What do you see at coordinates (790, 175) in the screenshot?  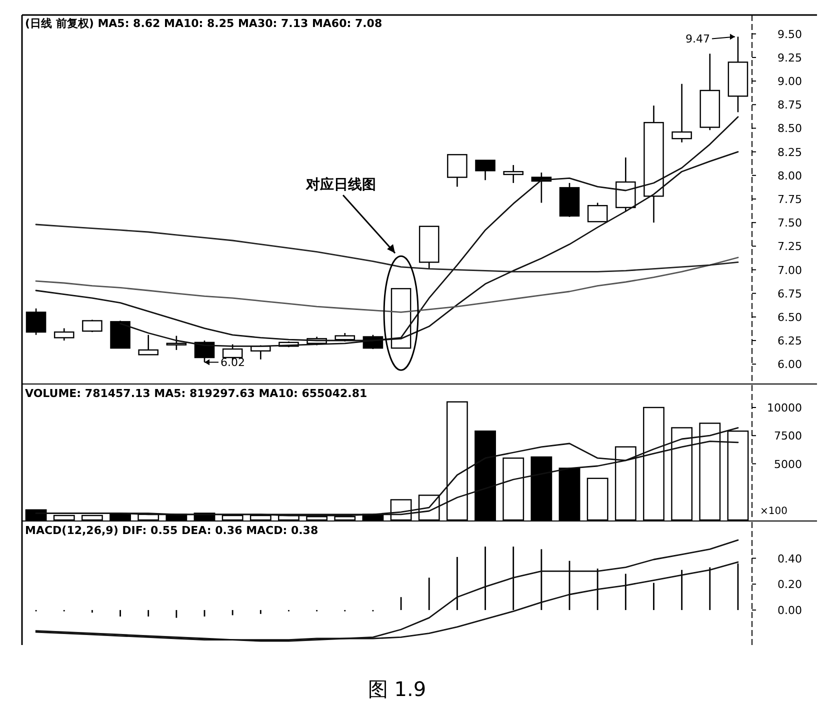 I see `y-tick-label: 8.00` at bounding box center [790, 175].